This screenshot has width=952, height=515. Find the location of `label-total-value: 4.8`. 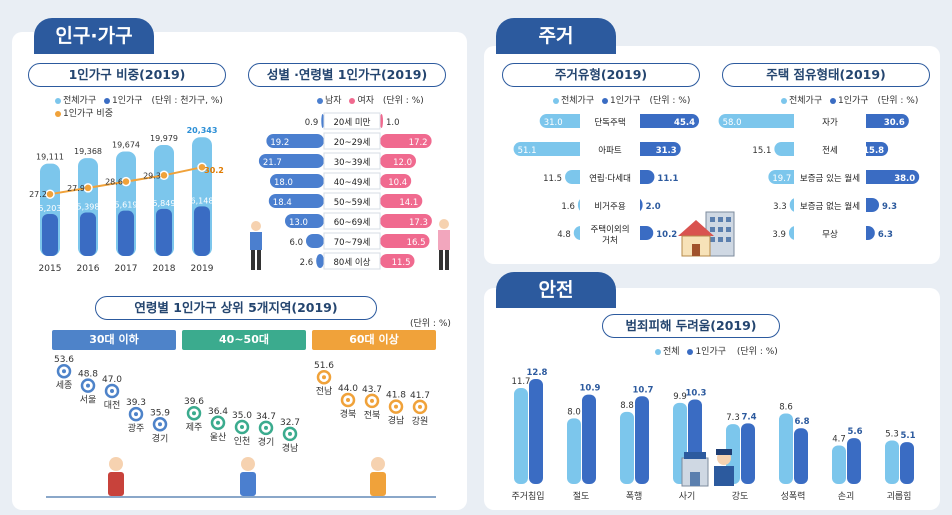

label-total-value: 4.8 is located at coordinates (564, 235).